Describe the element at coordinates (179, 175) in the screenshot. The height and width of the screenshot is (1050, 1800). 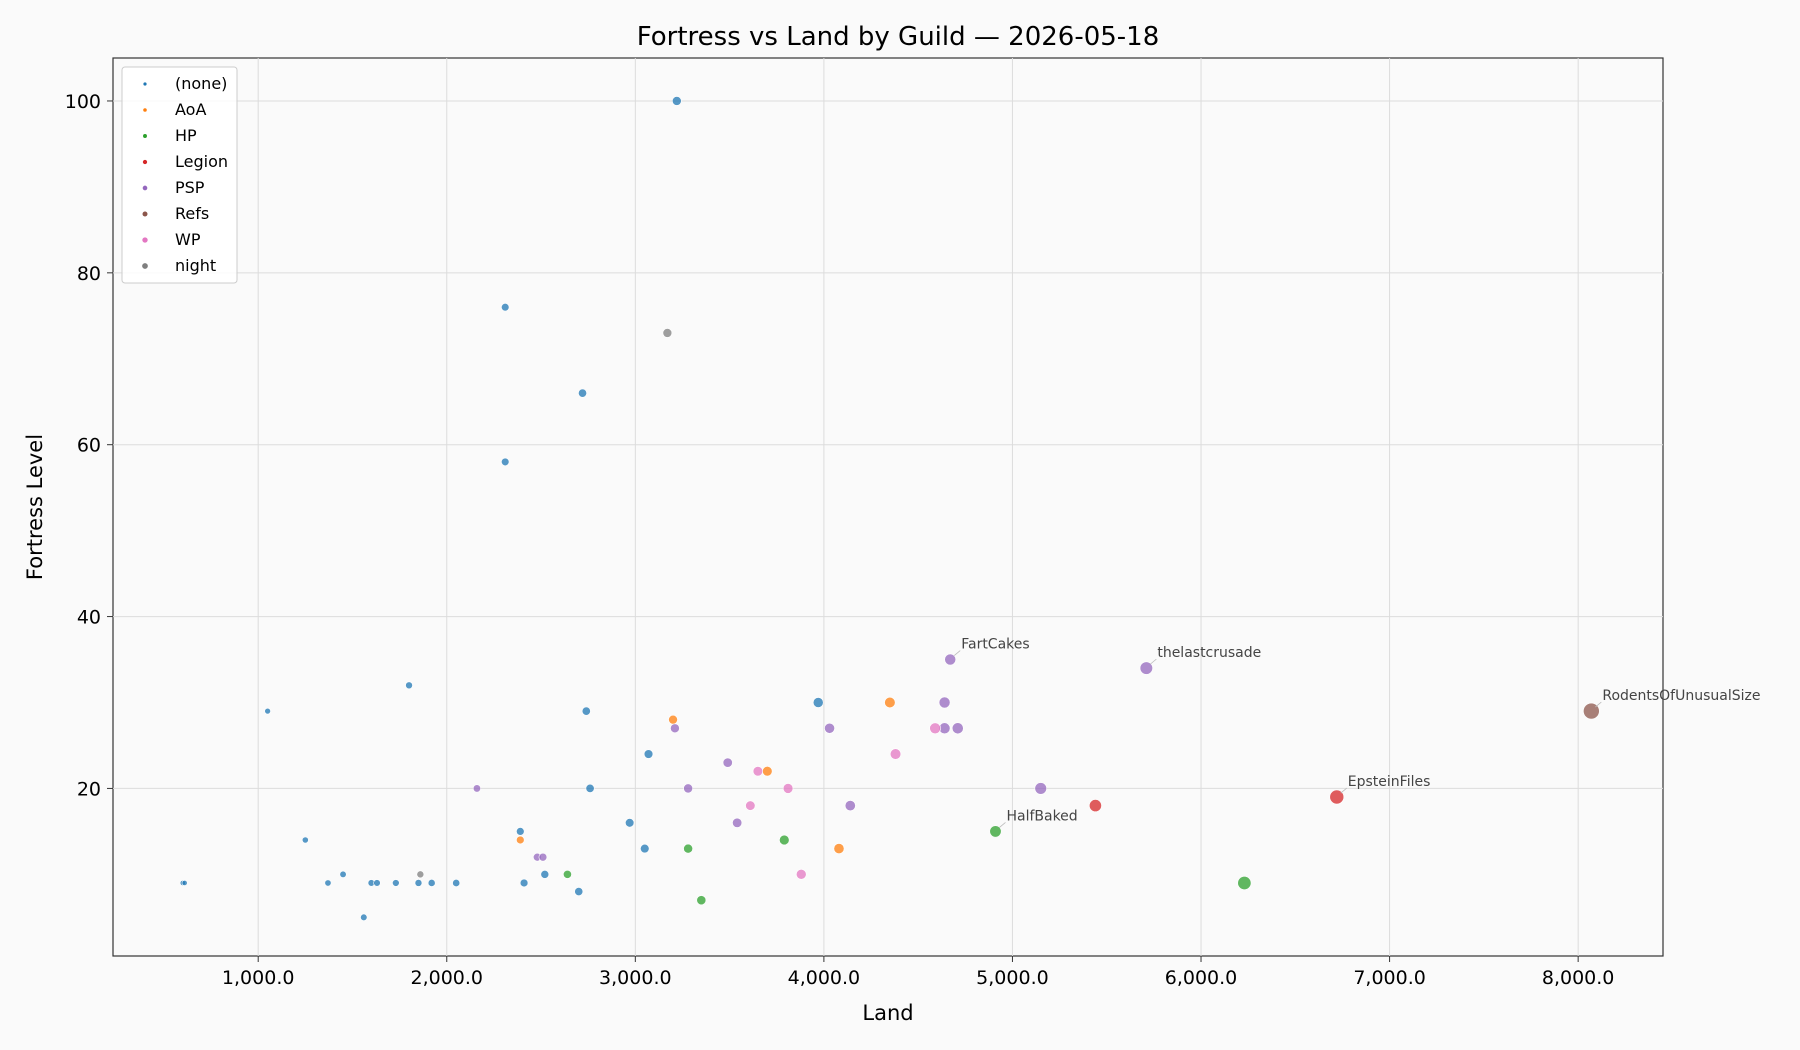
I see `legend: (none) AoA HP Legion PSP Refs WP night` at that location.